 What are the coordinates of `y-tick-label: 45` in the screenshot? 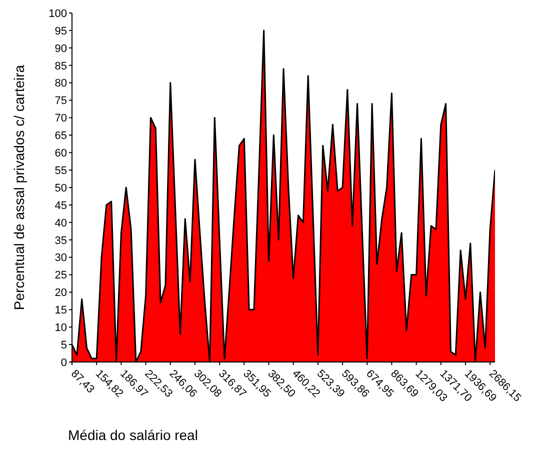 It's located at (60, 206).